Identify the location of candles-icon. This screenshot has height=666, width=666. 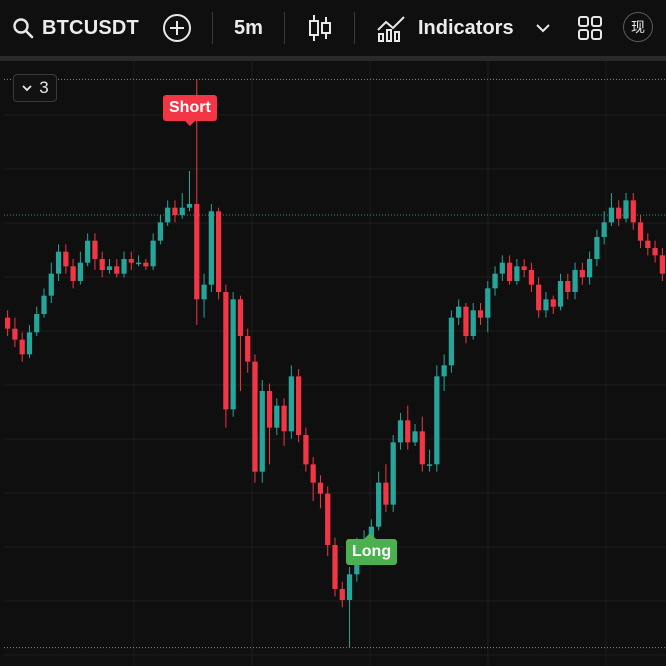
(320, 28).